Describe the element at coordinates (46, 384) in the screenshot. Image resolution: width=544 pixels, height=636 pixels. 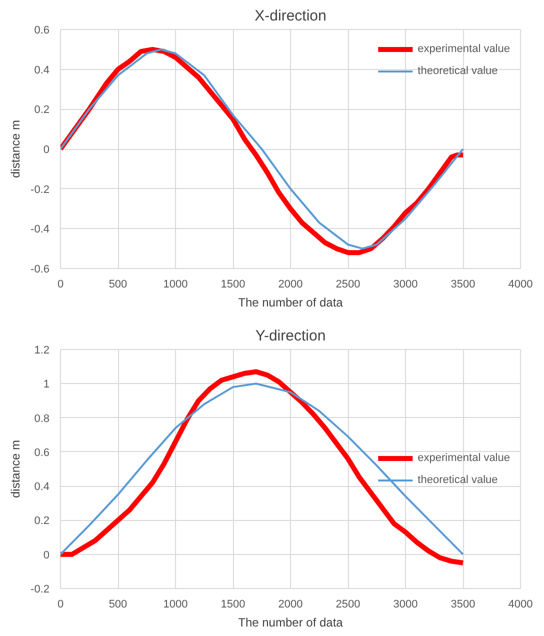
I see `y-tick-label: 1` at that location.